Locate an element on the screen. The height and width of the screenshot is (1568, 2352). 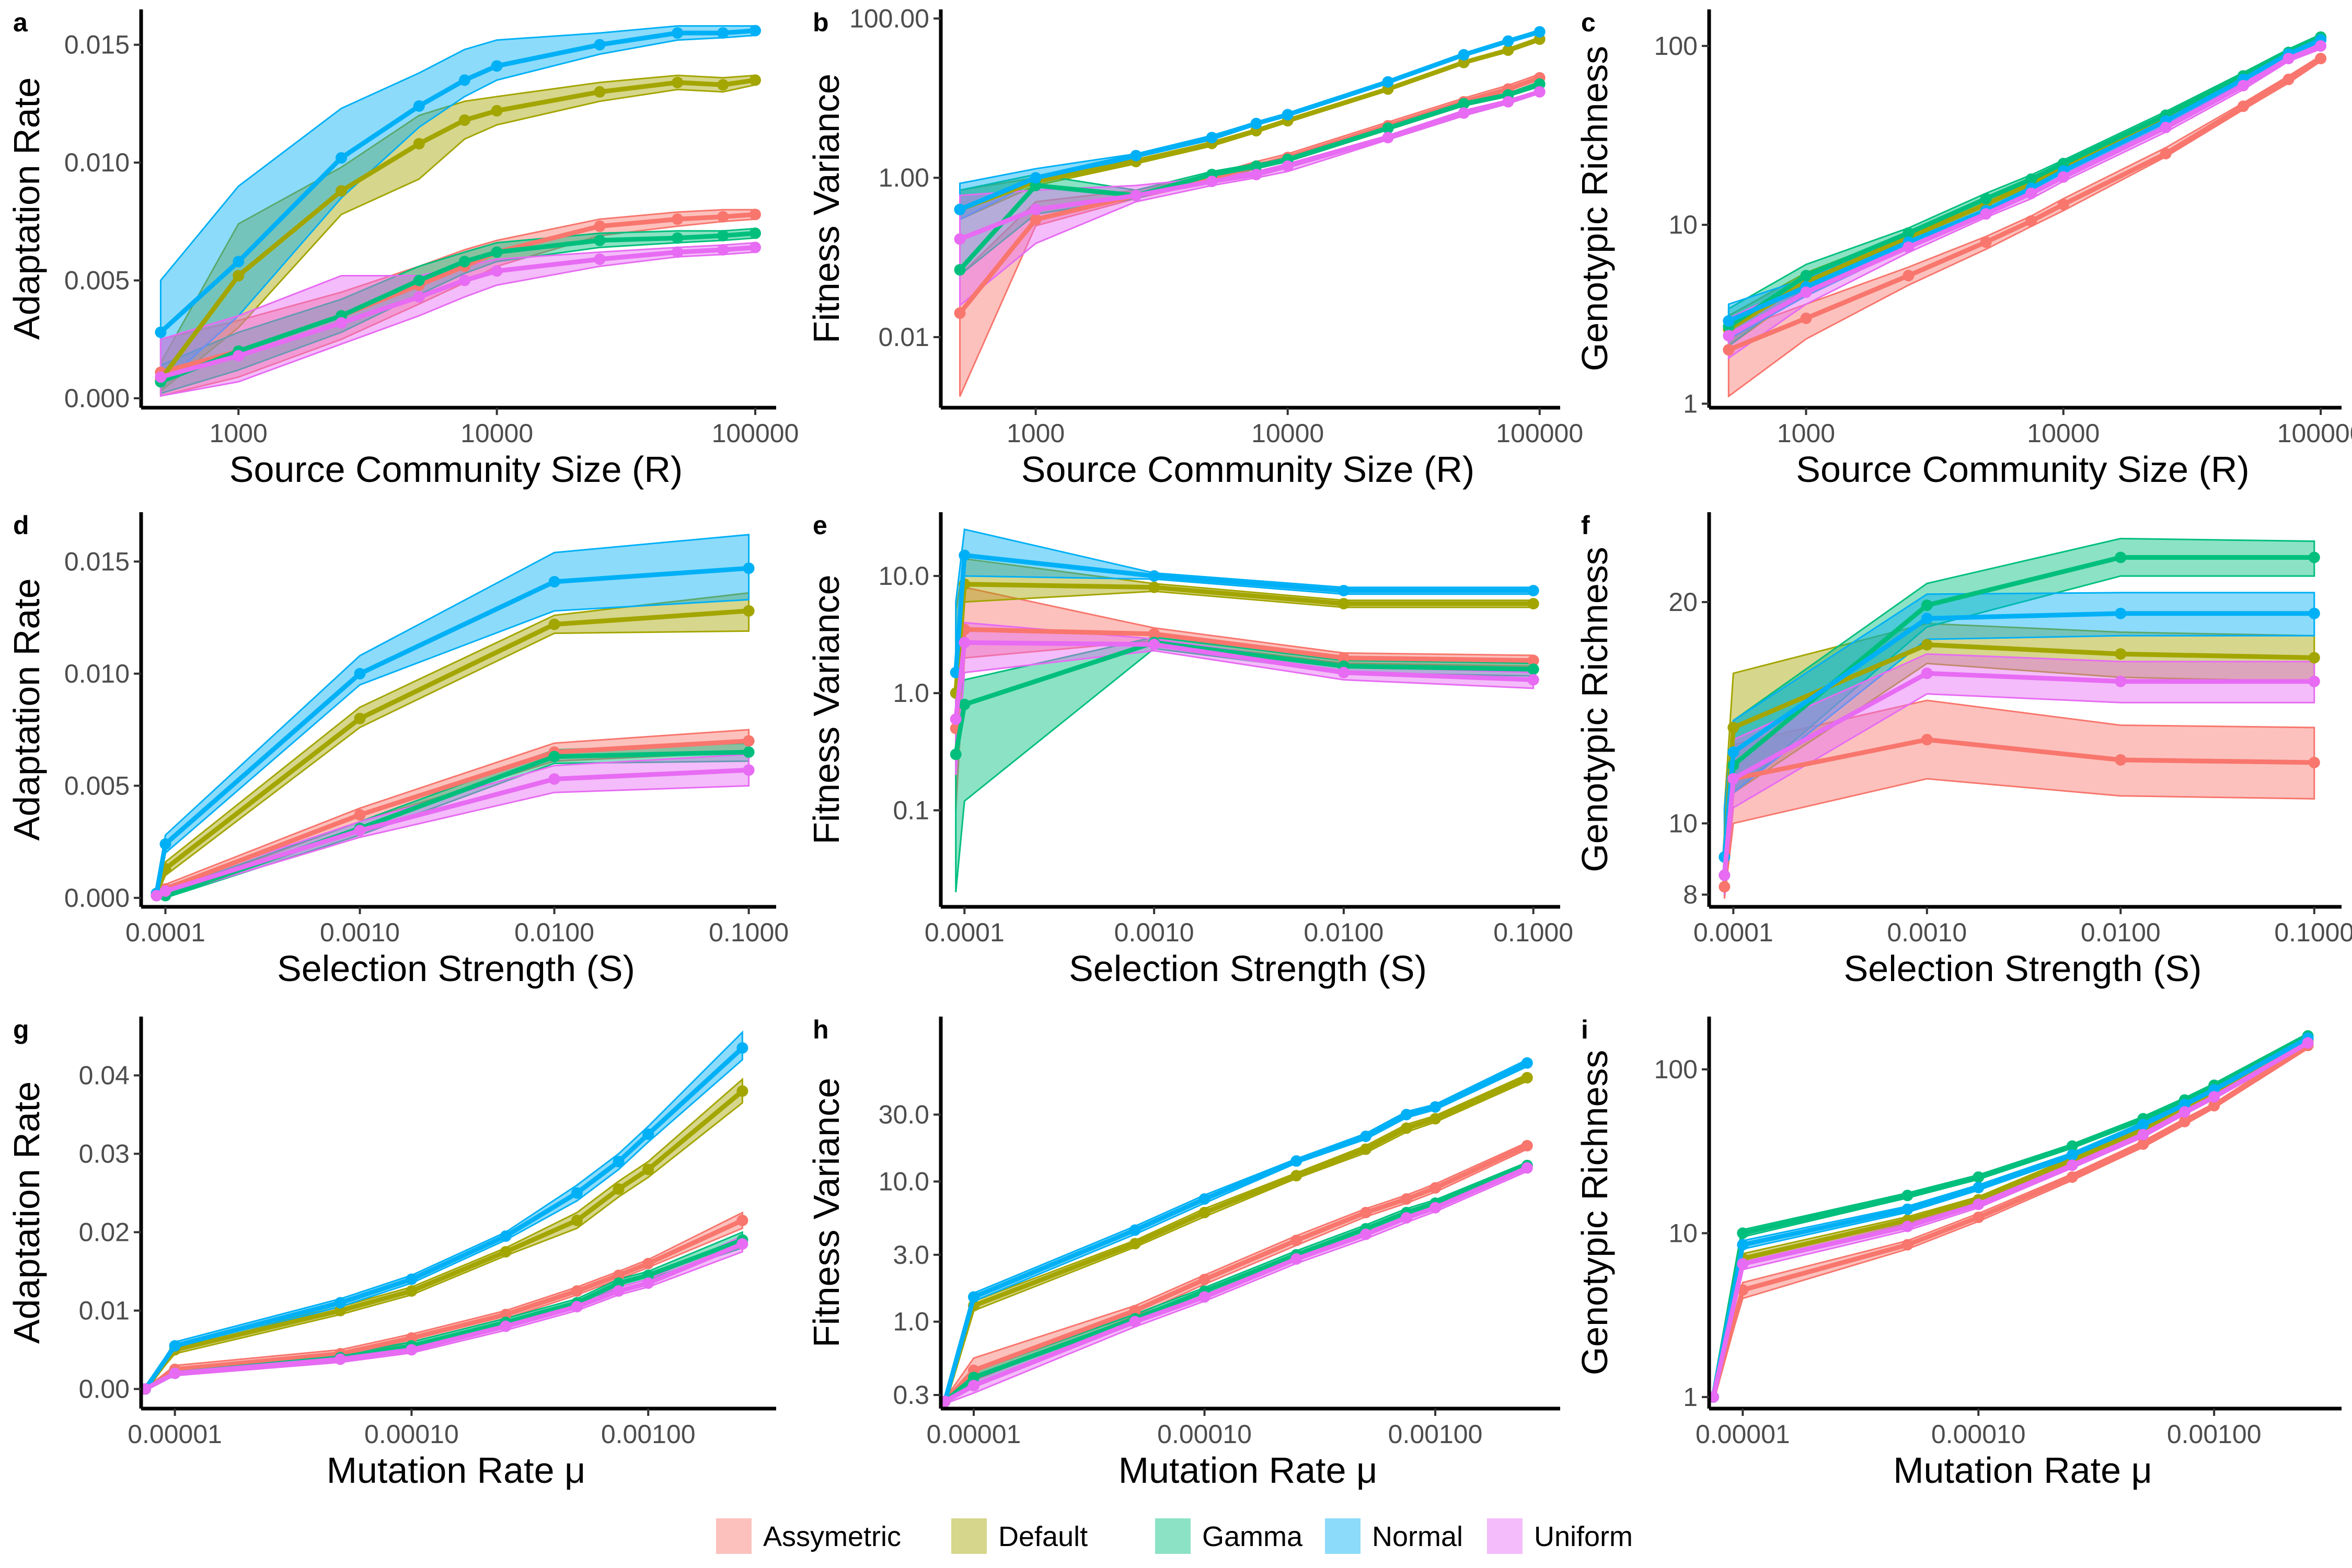
y-tick-label: 100 is located at coordinates (1676, 46).